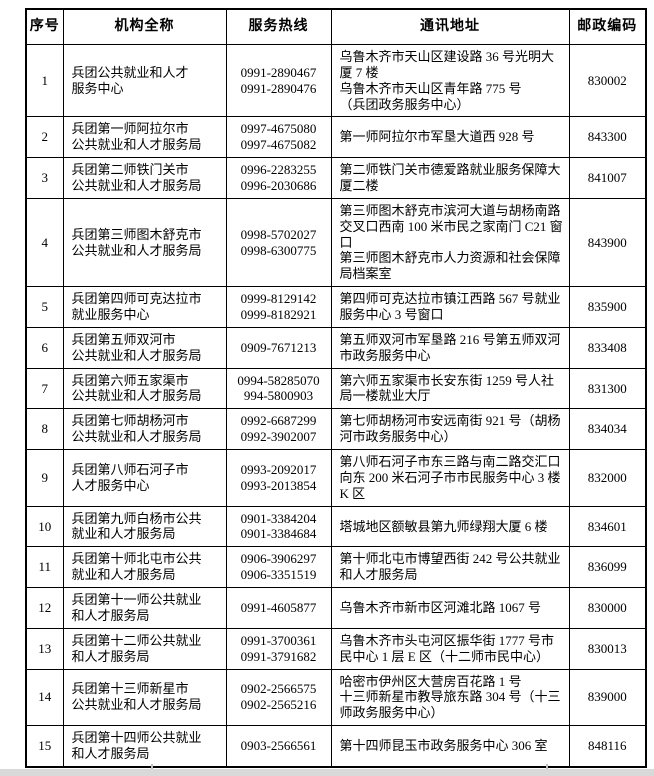 This screenshot has height=776, width=654. Describe the element at coordinates (450, 26) in the screenshot. I see `header-mailing-address: 通讯地址` at that location.